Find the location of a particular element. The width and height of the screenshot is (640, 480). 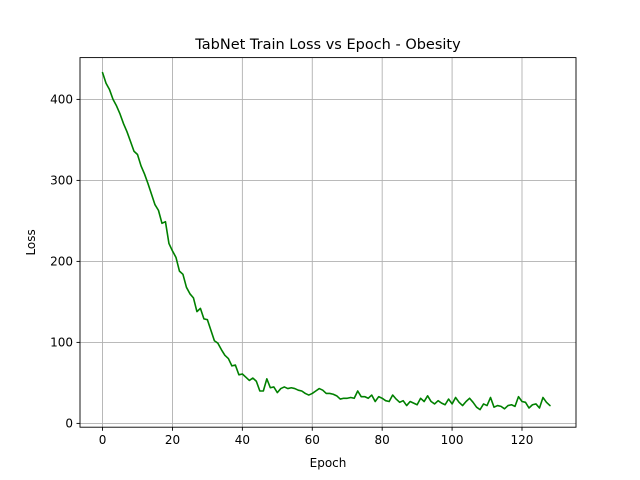

chart-title: TabNet Train Loss vs Epoch - Obesity is located at coordinates (327, 45).